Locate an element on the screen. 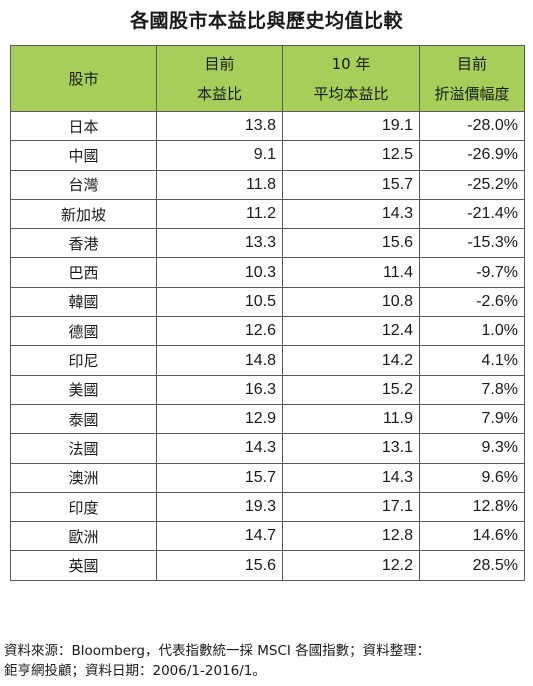 This screenshot has height=686, width=533. table-row: 巴西 10.3 11.4 -9.7% is located at coordinates (267, 272).